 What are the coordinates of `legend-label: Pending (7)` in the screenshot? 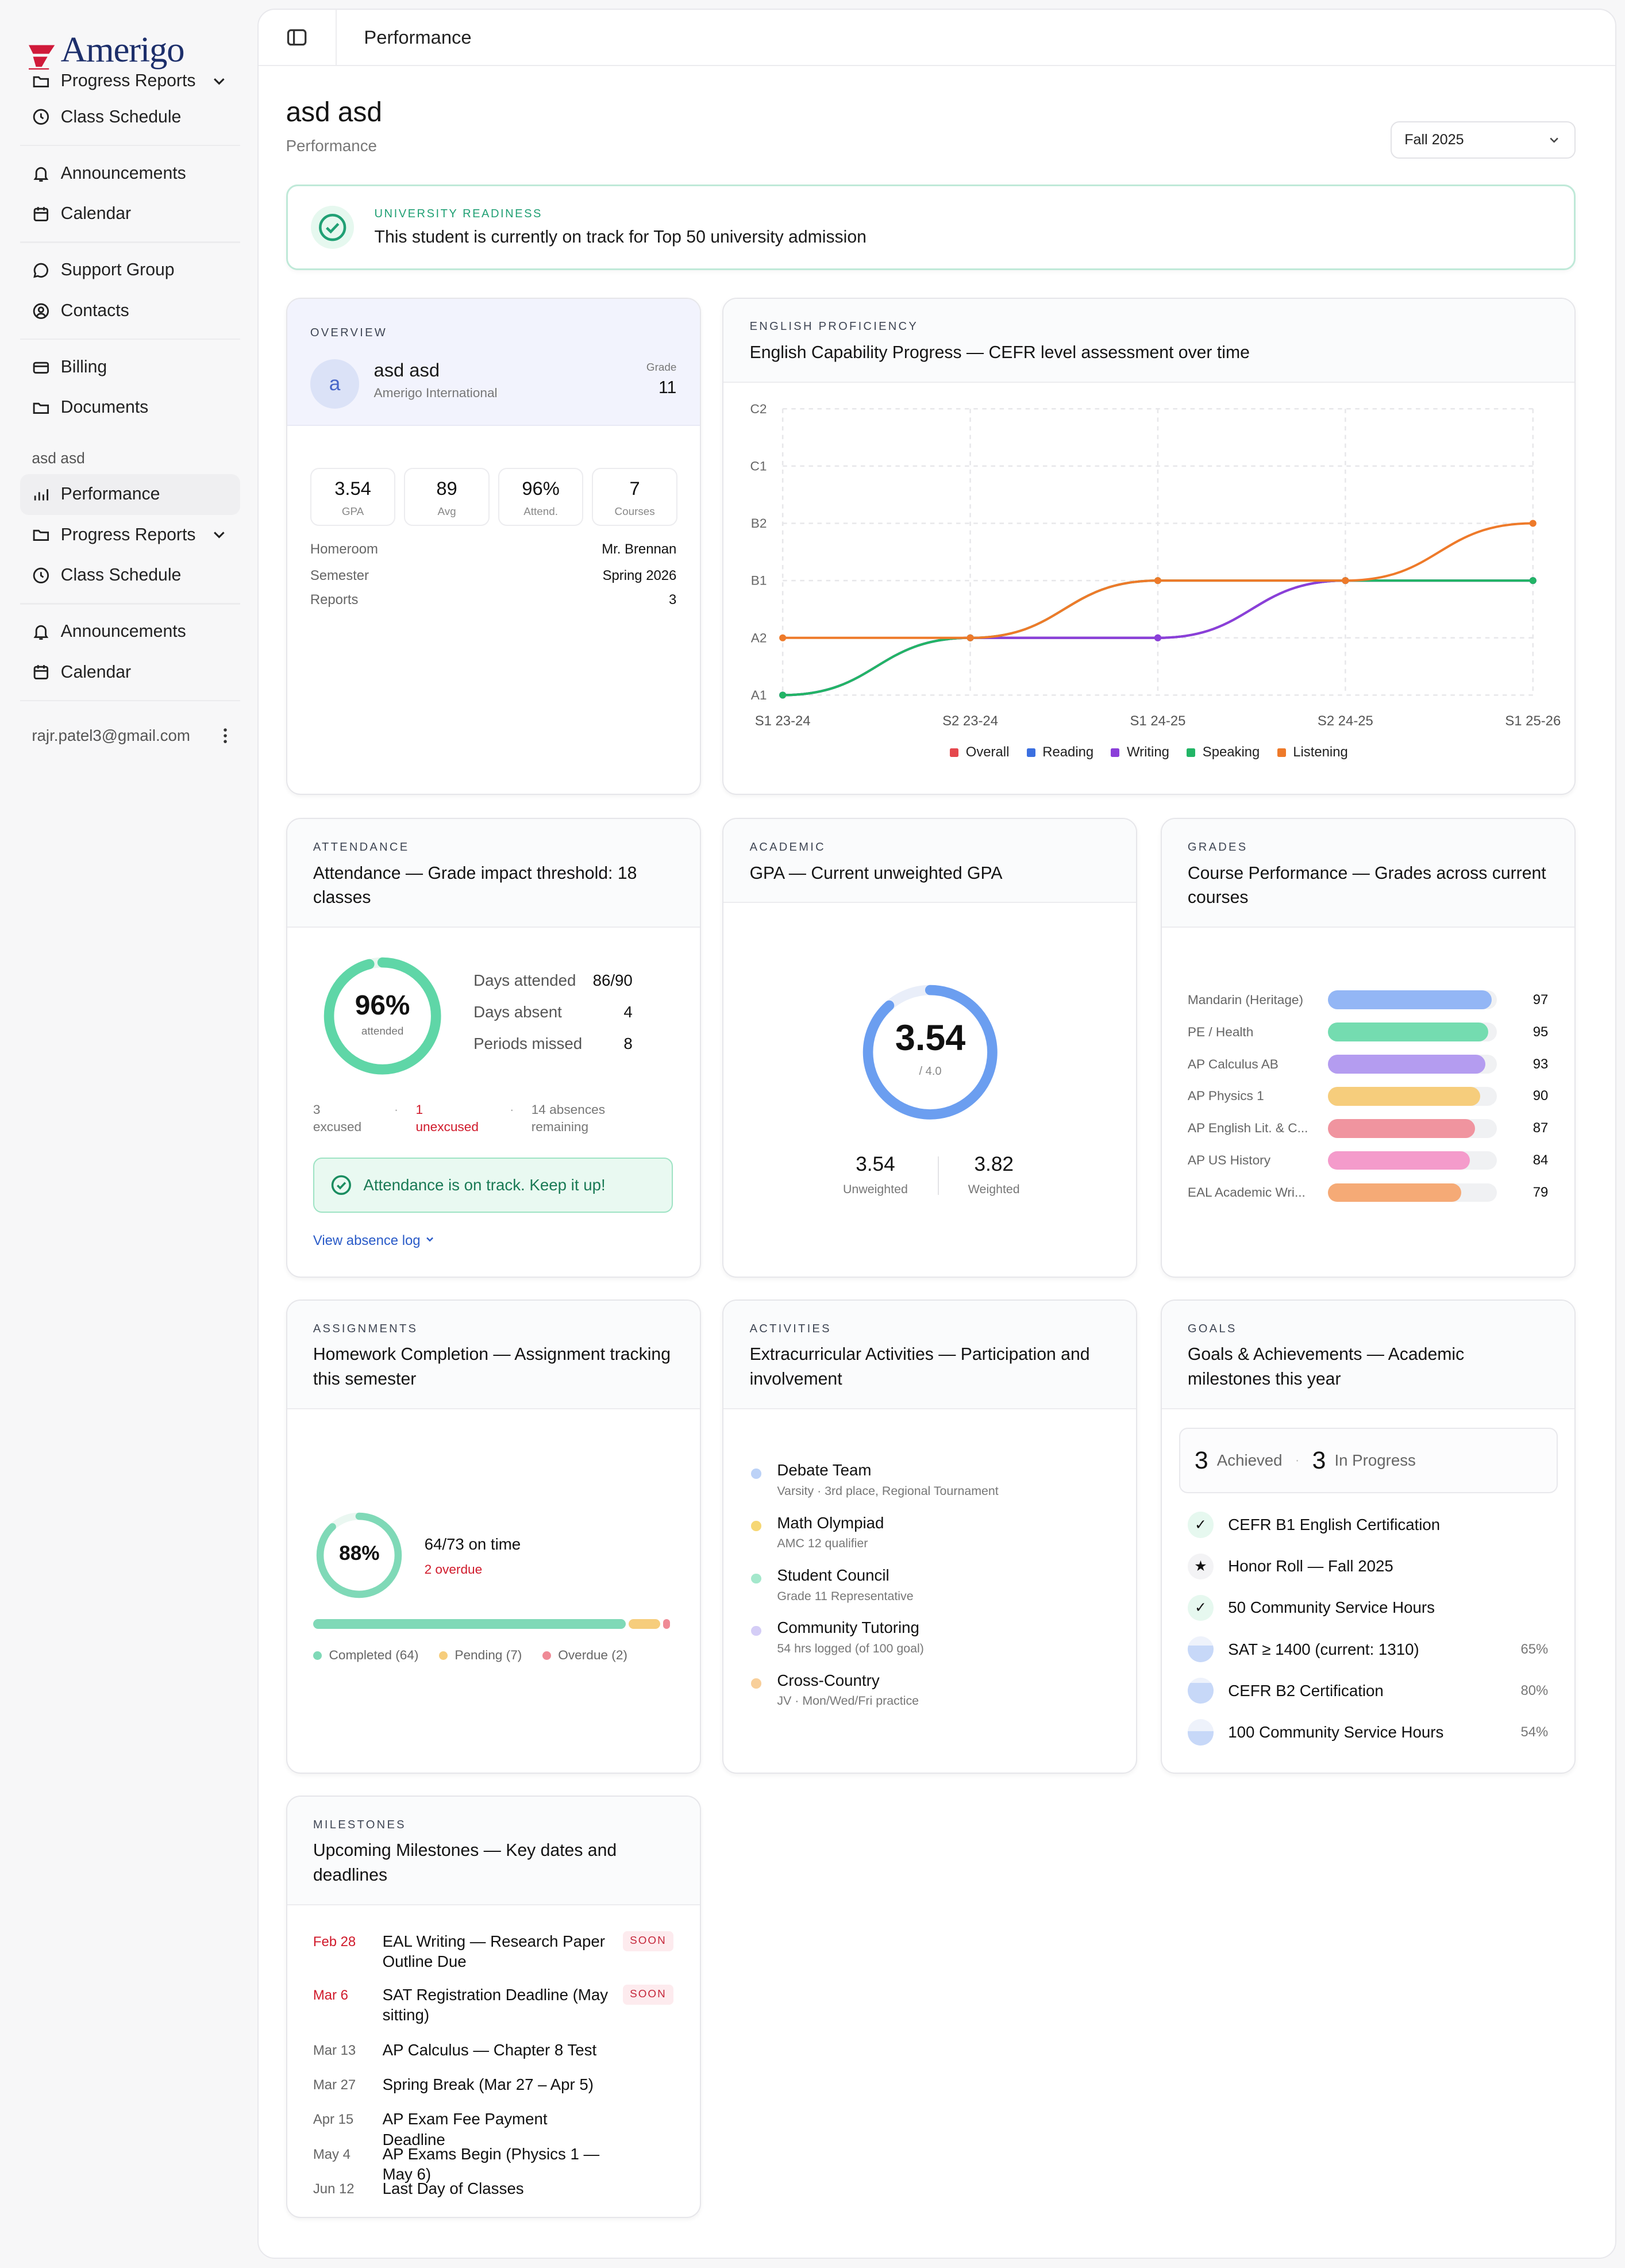 It's located at (489, 1654).